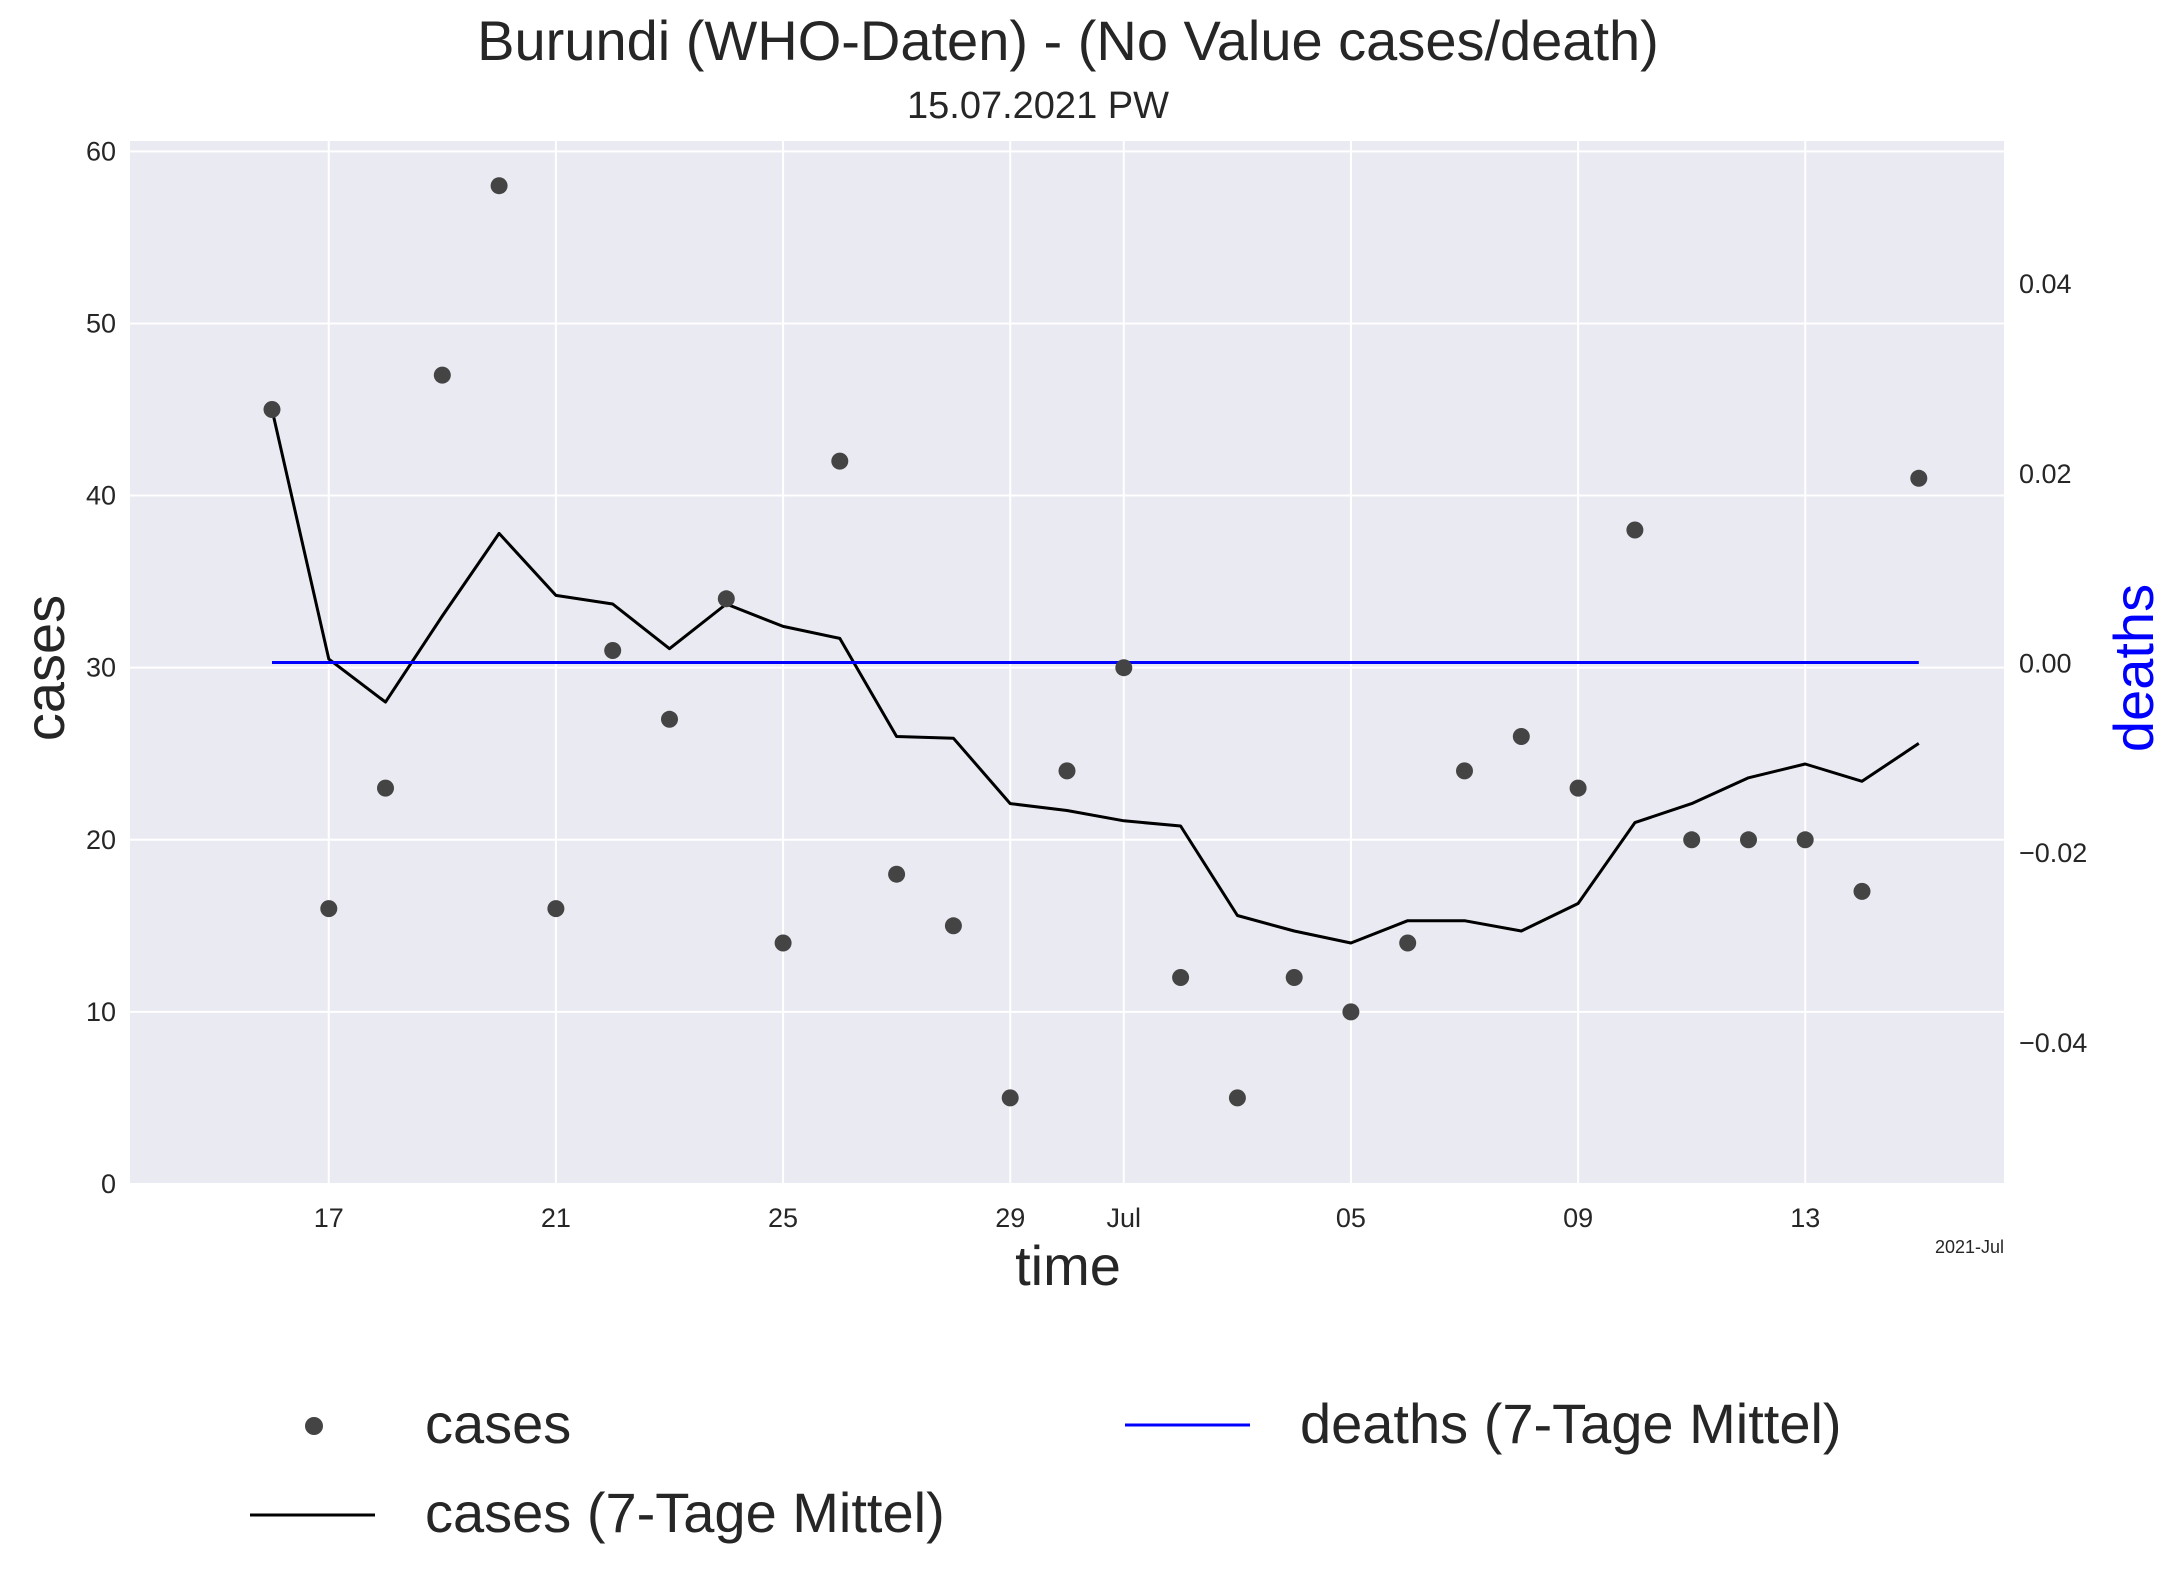 The image size is (2163, 1578). I want to click on x-tick-label: 09, so click(1578, 1218).